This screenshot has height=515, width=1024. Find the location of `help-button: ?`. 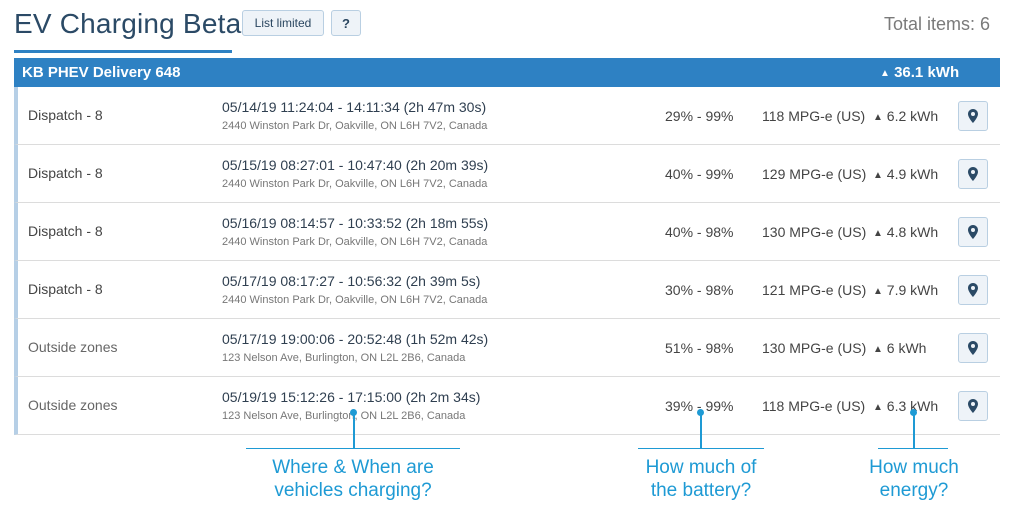

help-button: ? is located at coordinates (346, 23).